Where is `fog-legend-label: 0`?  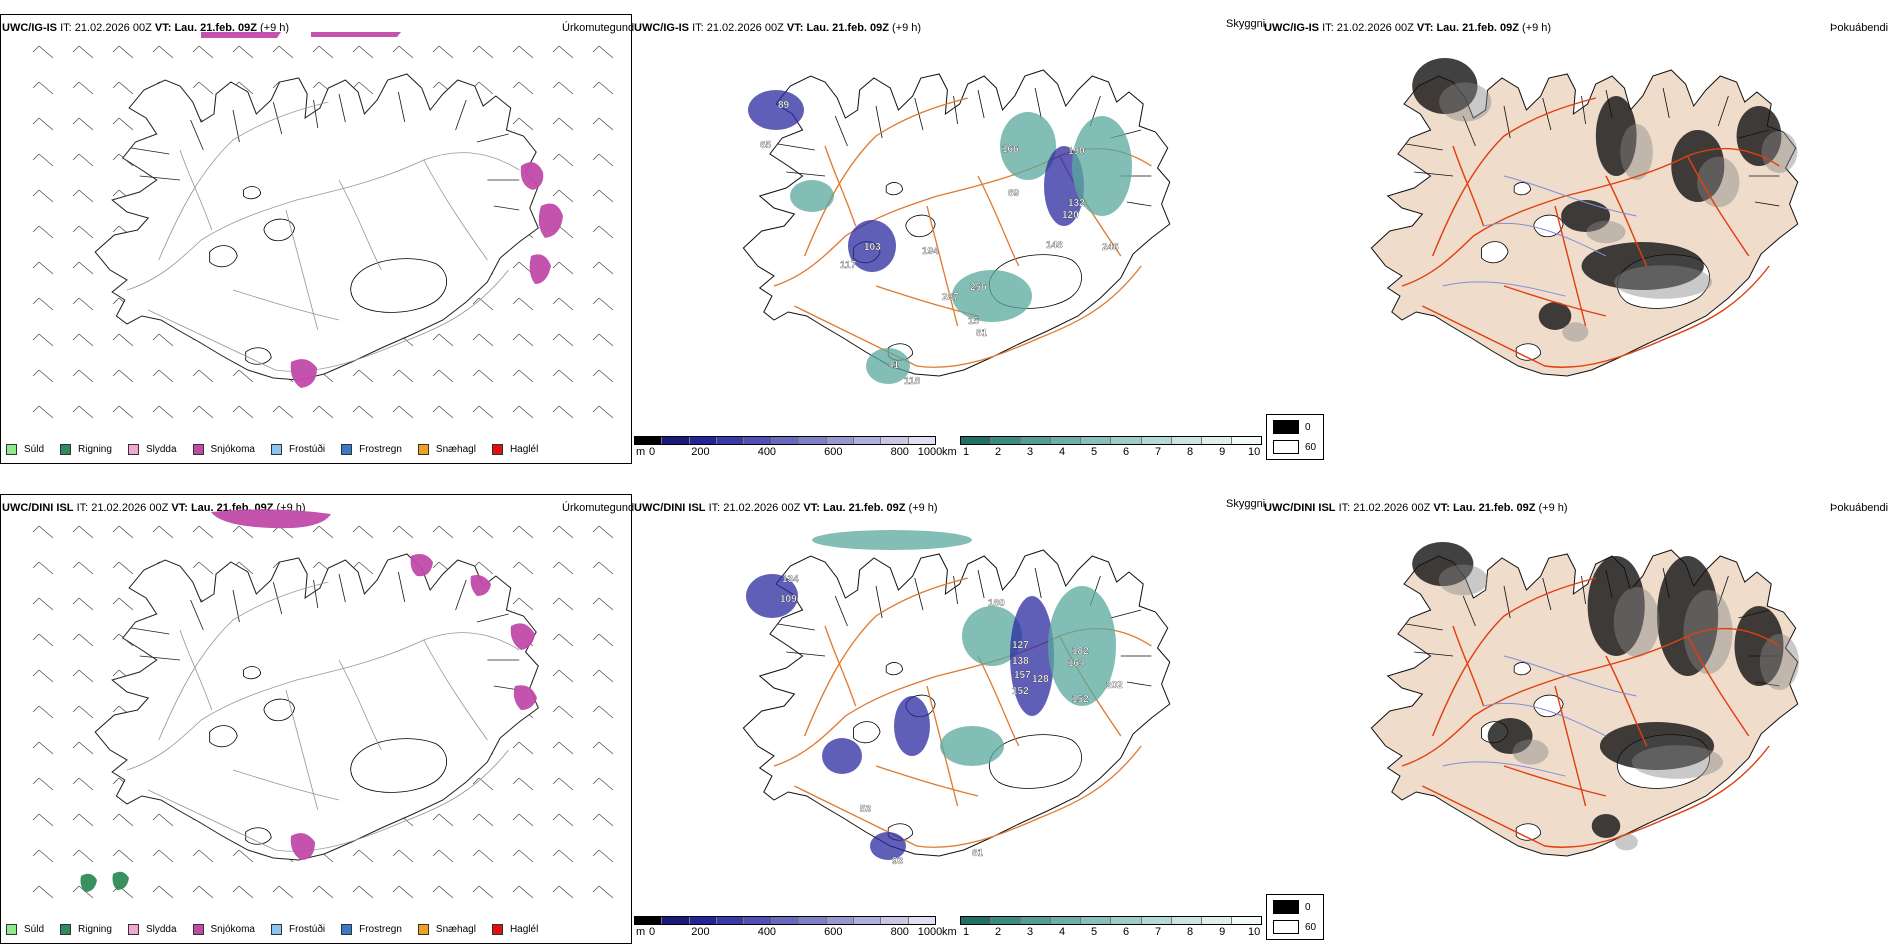 fog-legend-label: 0 is located at coordinates (1308, 427).